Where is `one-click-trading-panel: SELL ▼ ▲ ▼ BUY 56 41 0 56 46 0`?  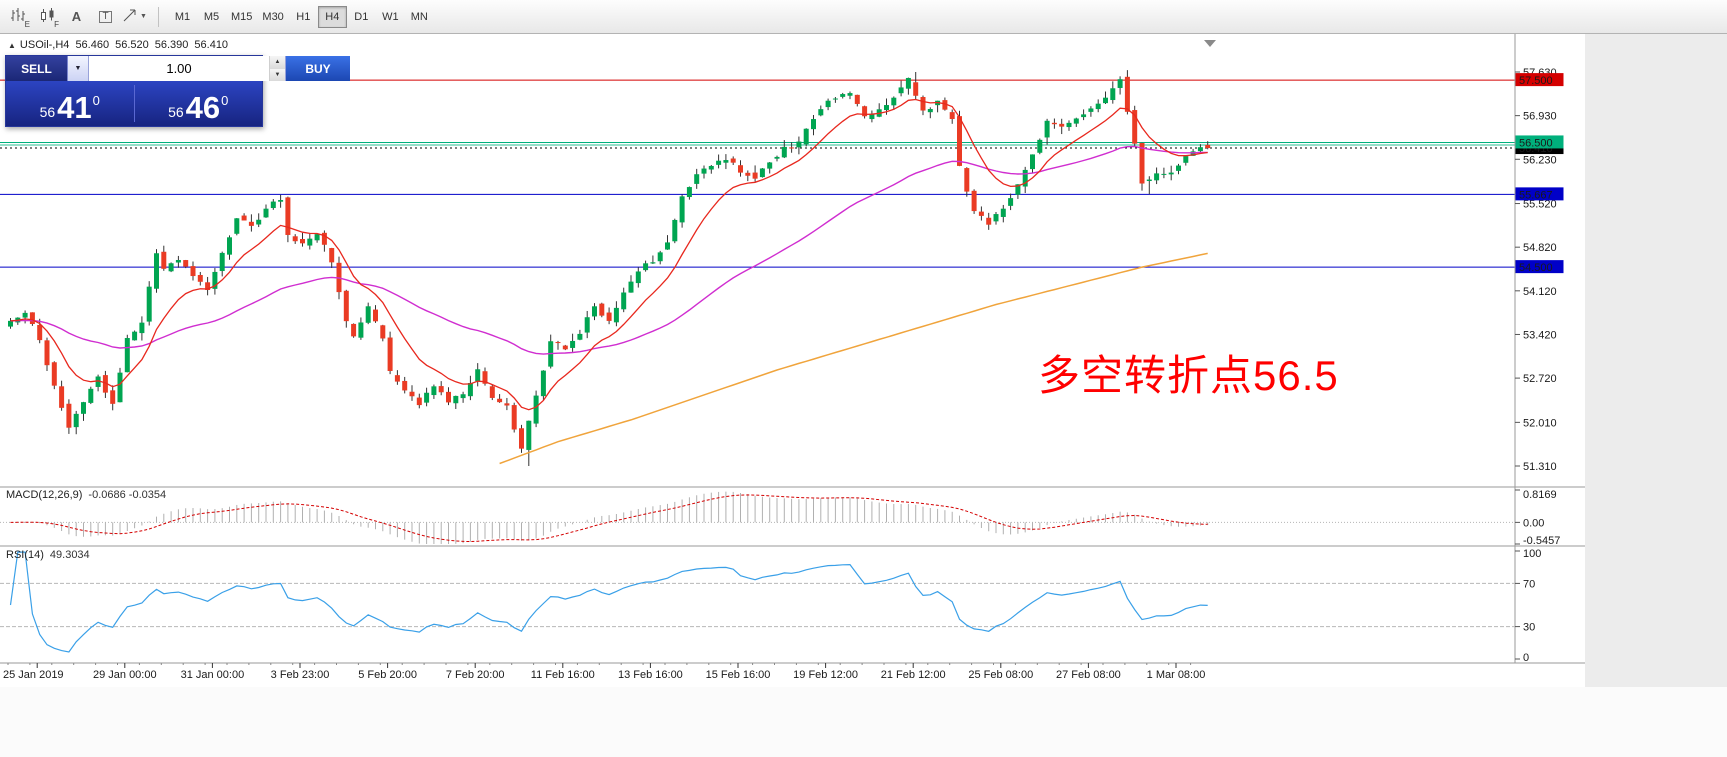
one-click-trading-panel: SELL ▼ ▲ ▼ BUY 56 41 0 56 46 0 is located at coordinates (177, 91).